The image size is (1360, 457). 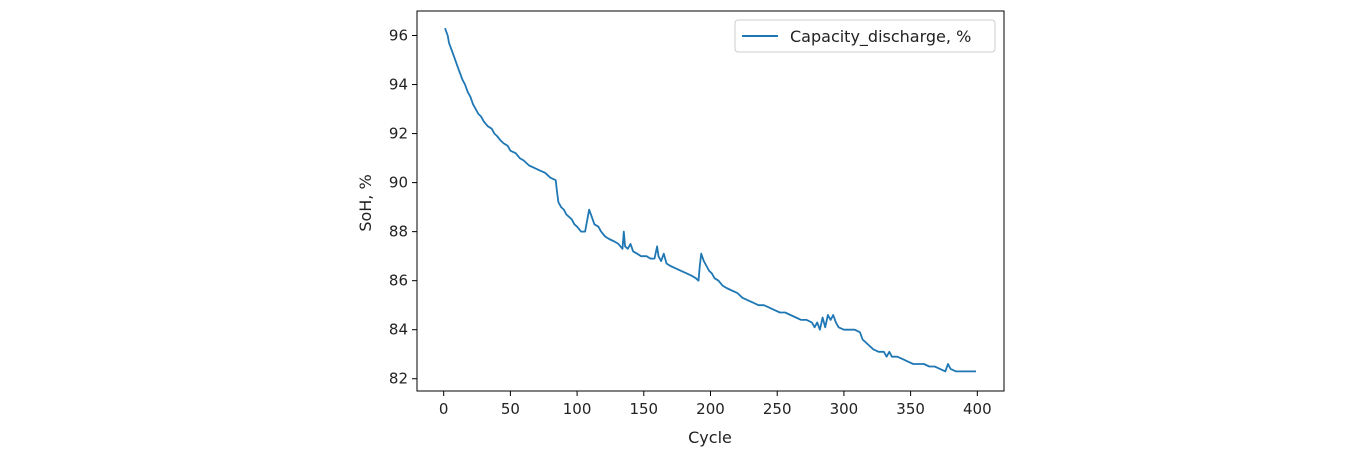 What do you see at coordinates (403, 207) in the screenshot?
I see `y-axis-ticks: 82 84 86 88 90 92 94 96` at bounding box center [403, 207].